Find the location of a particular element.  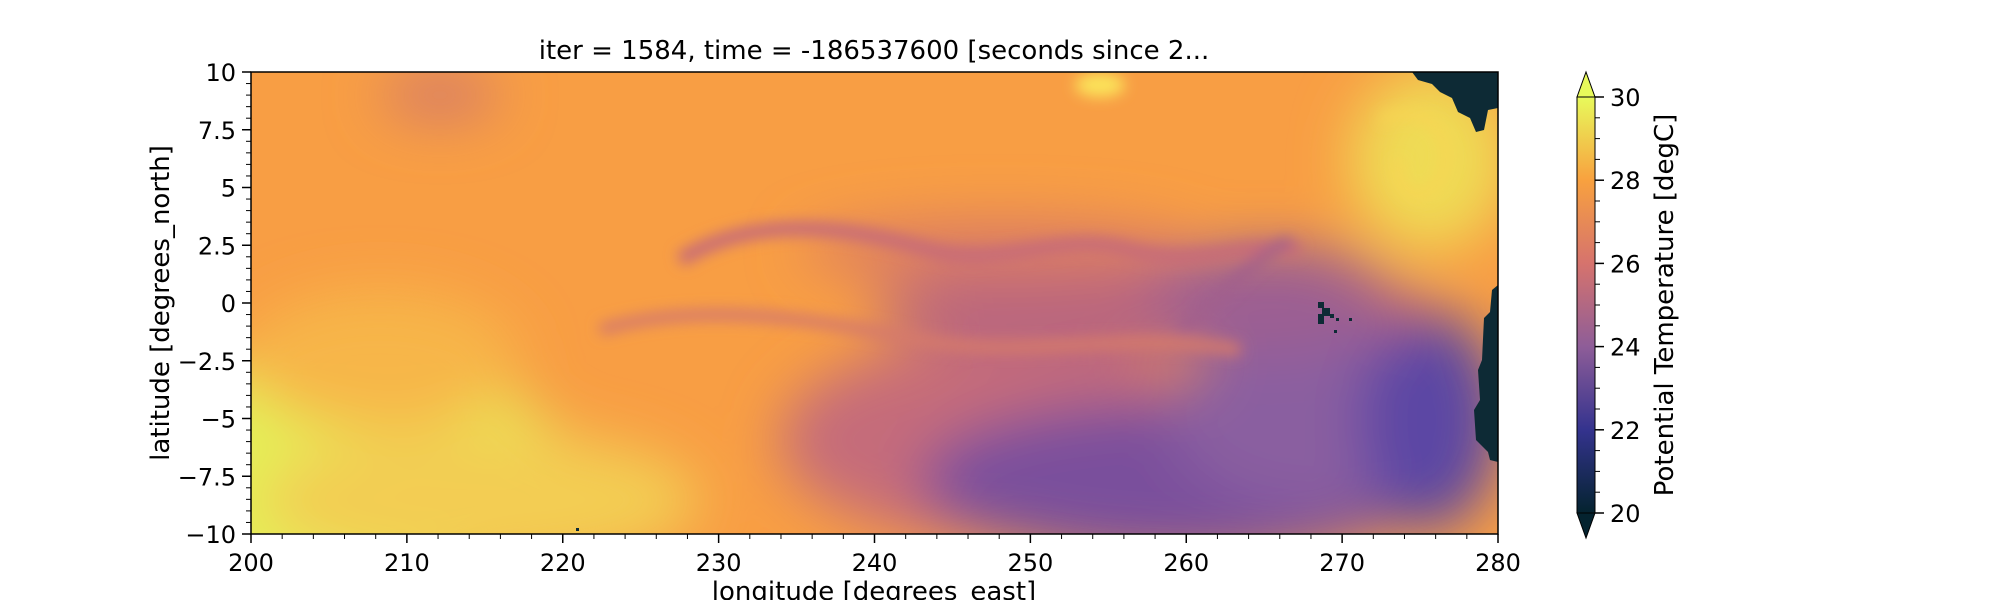

x-tick-label: 270 is located at coordinates (1342, 563).